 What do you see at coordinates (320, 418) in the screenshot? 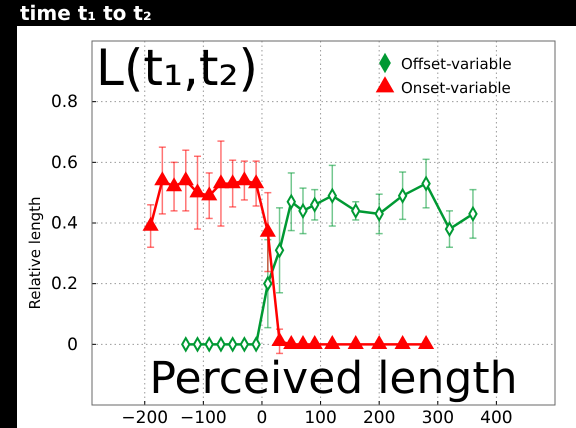
I see `x-tick-label: 100` at bounding box center [320, 418].